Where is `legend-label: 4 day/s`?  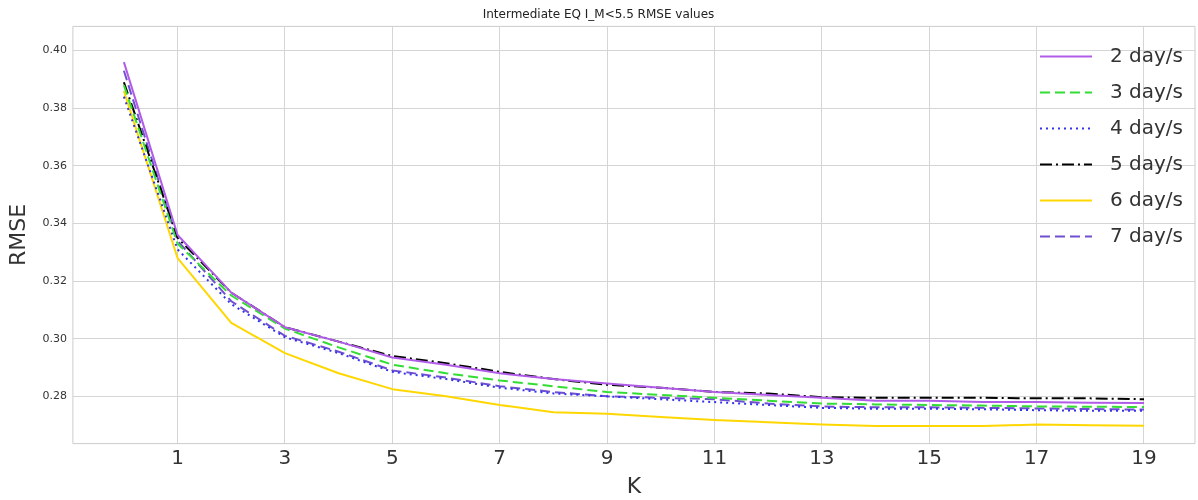
legend-label: 4 day/s is located at coordinates (1146, 126).